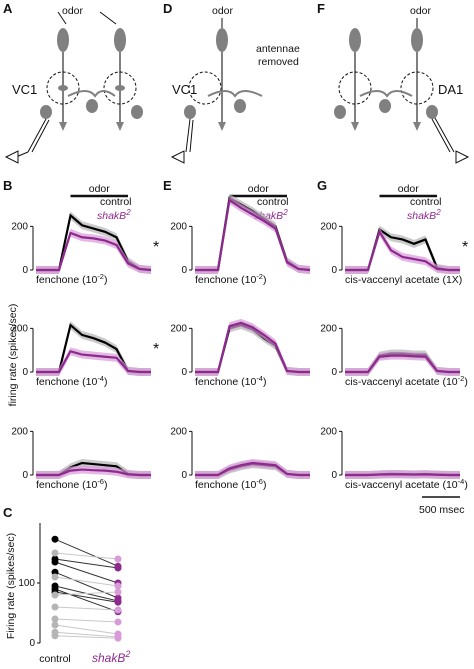 The image size is (474, 669). Describe the element at coordinates (426, 202) in the screenshot. I see `legend-control-g: control` at that location.